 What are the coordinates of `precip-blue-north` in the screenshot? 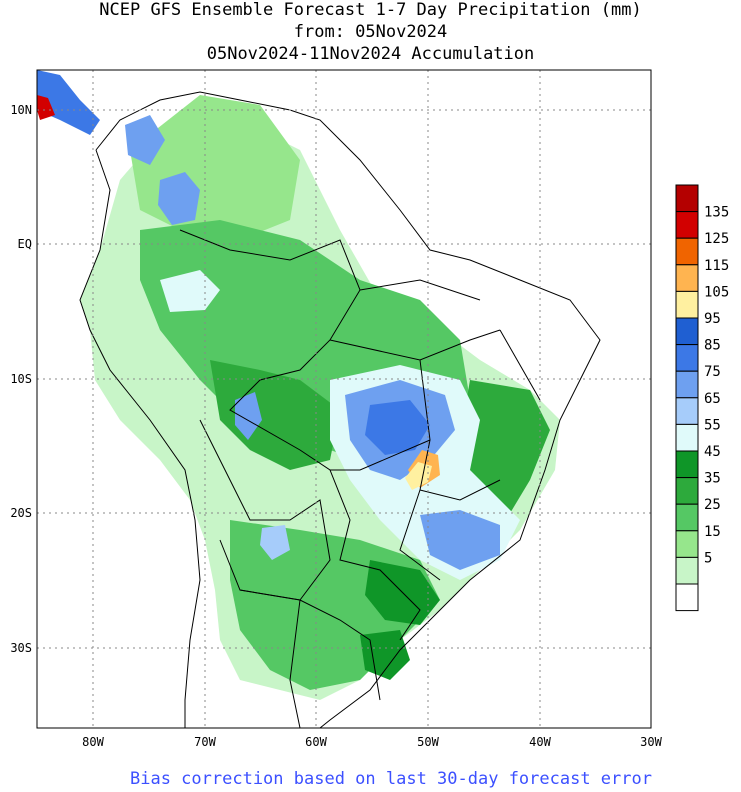 It's located at (179, 198).